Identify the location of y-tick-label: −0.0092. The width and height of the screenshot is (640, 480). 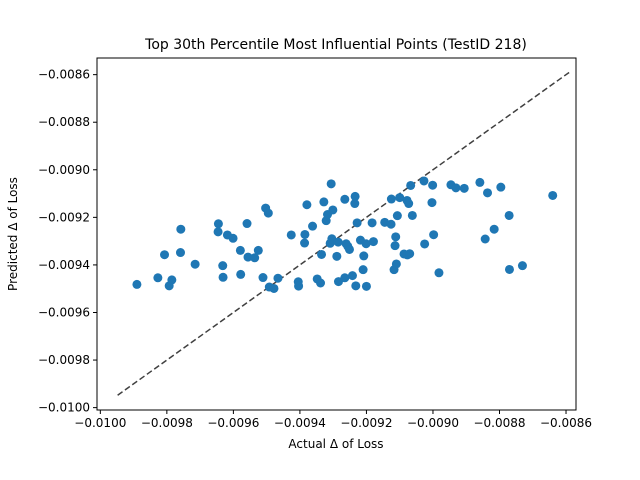
(64, 217).